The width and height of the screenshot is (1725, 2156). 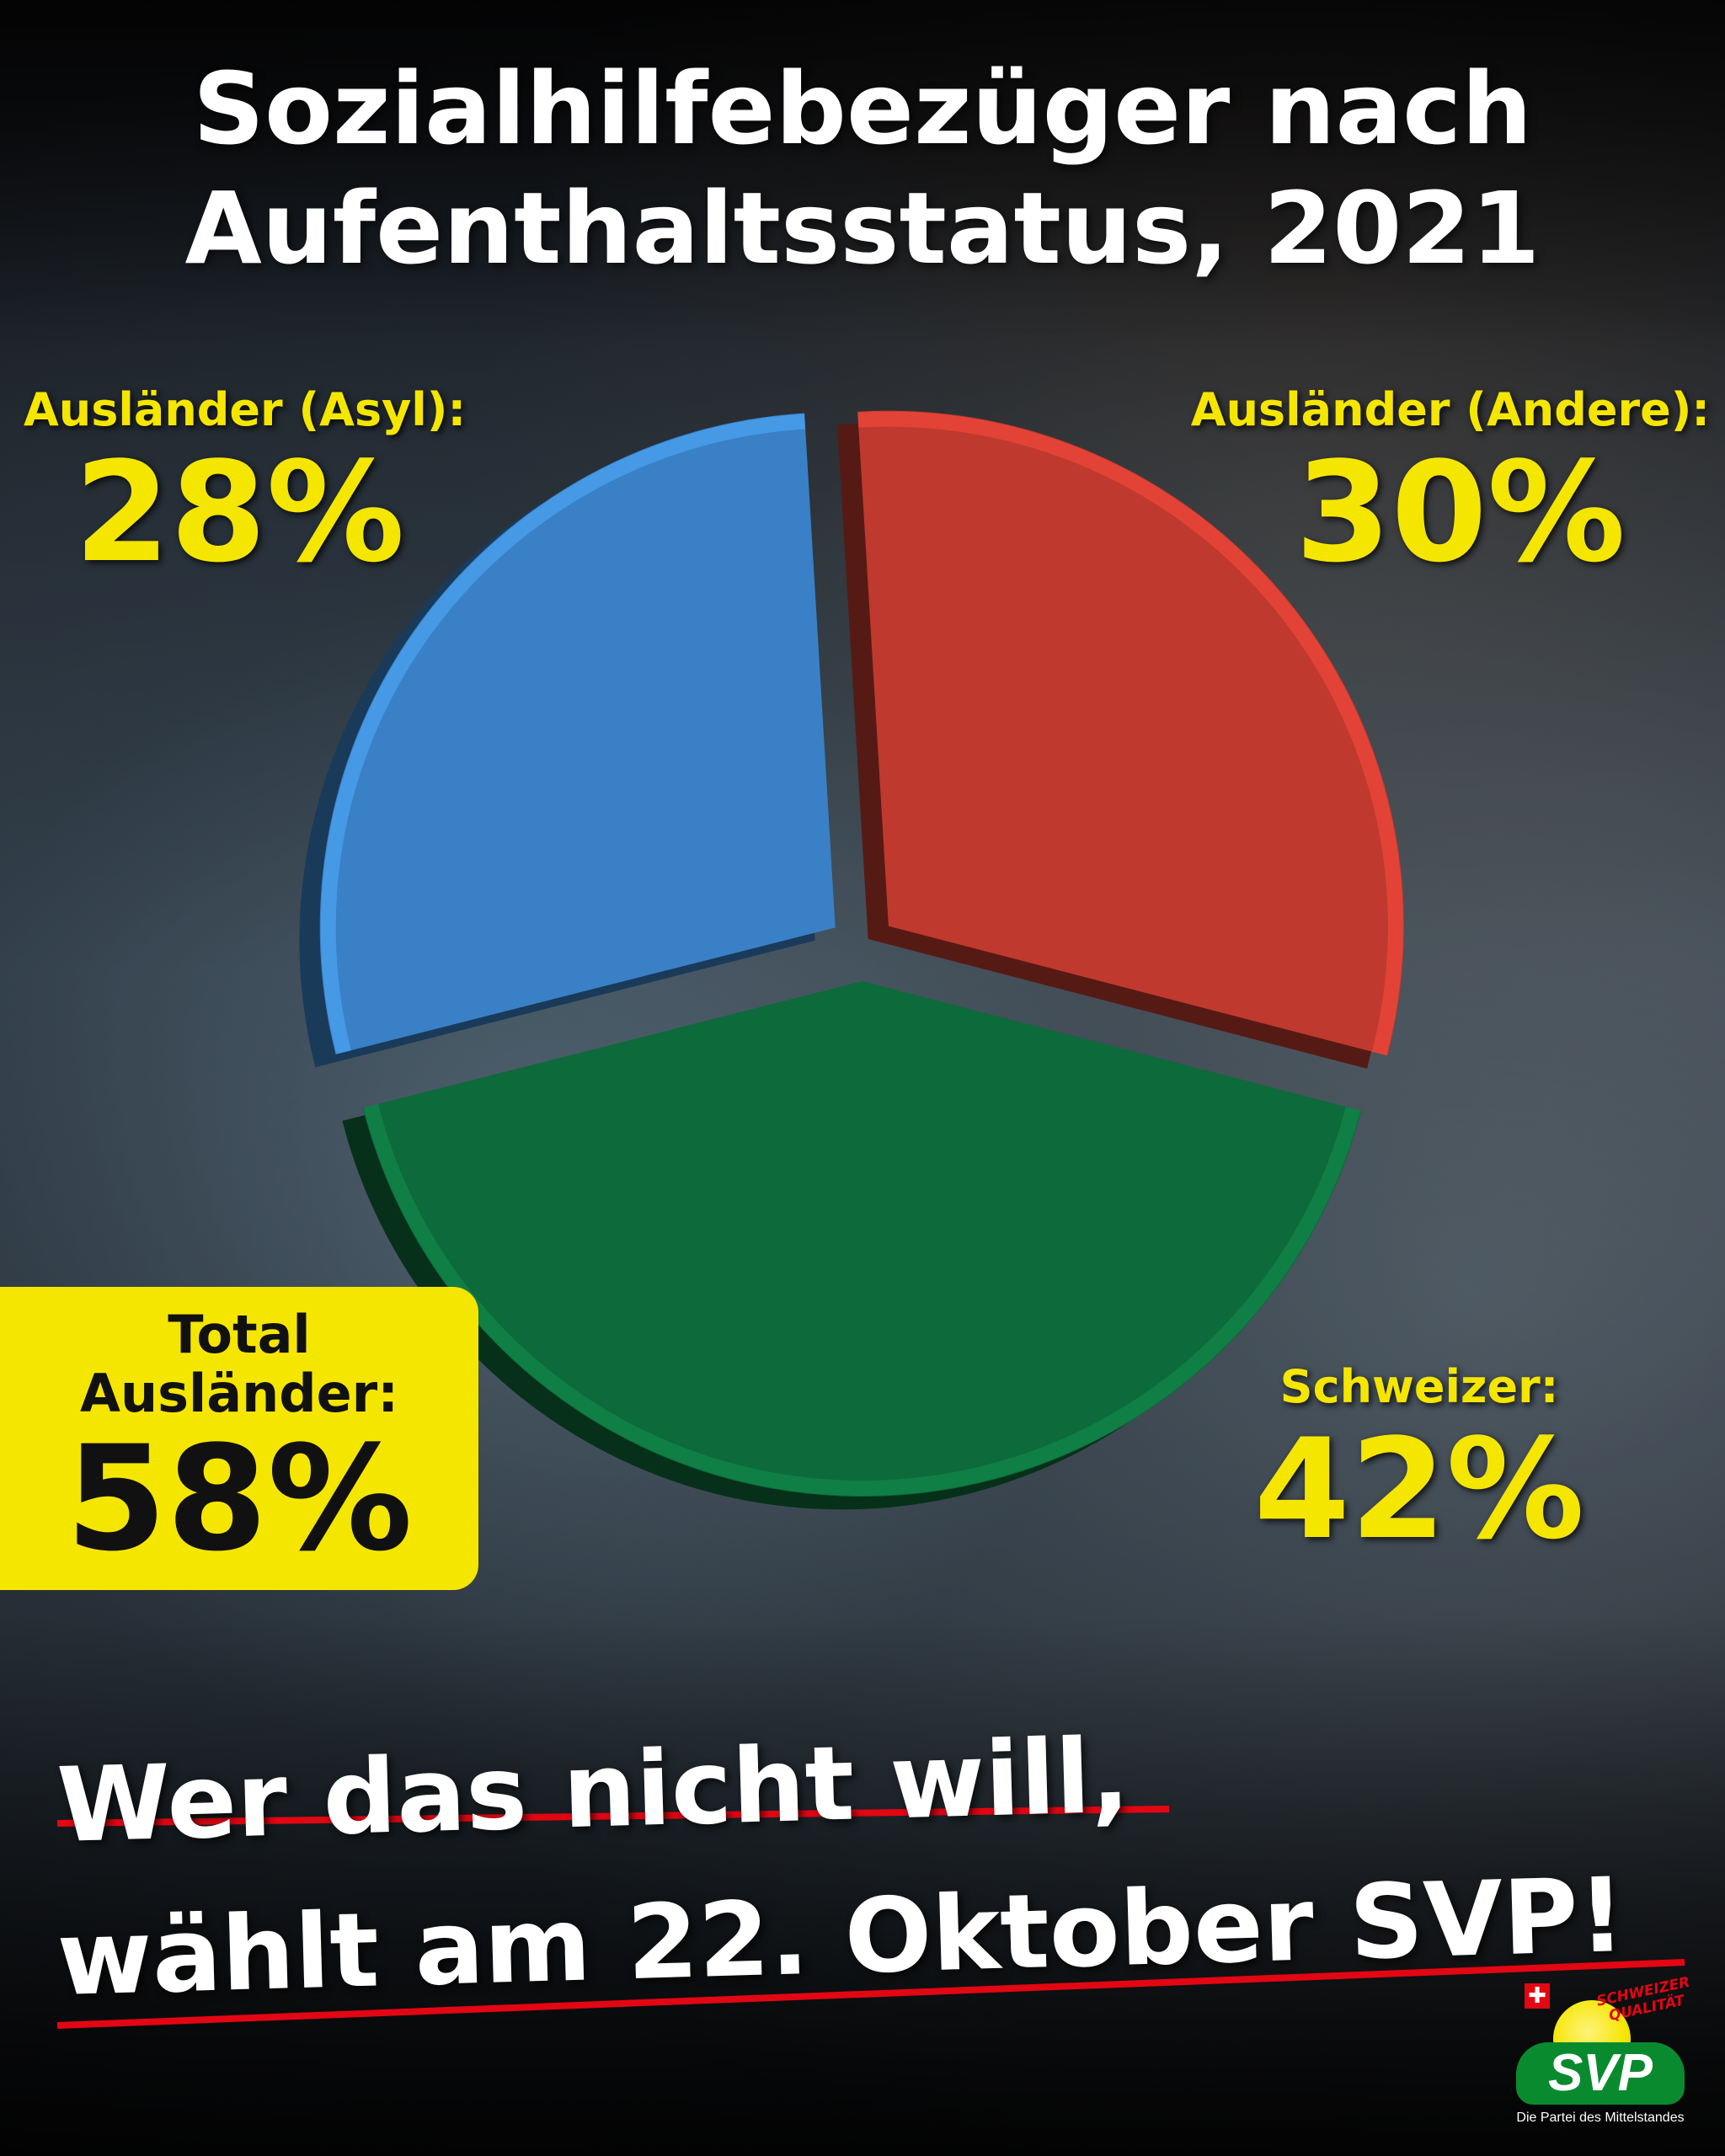 I want to click on label-andere-name: Ausländer (Andere):, so click(x=1450, y=409).